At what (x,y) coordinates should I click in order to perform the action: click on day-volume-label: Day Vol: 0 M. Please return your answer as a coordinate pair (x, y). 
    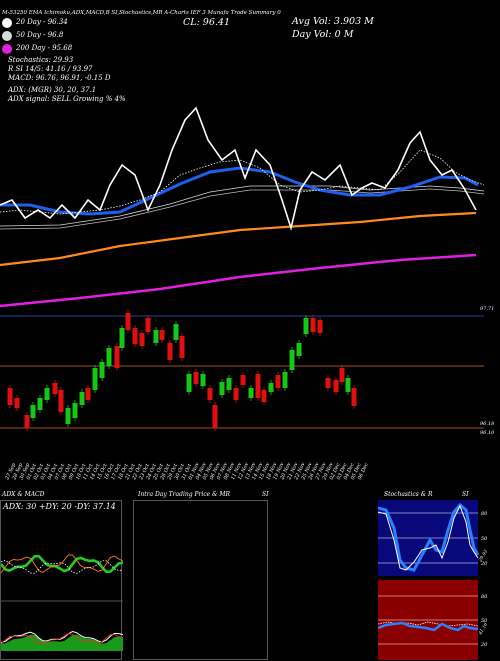
    Looking at the image, I should click on (323, 34).